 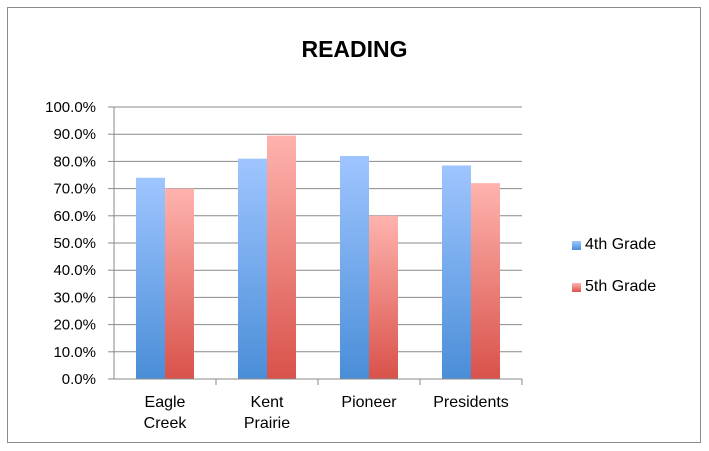 What do you see at coordinates (74, 216) in the screenshot?
I see `y-tick-label: 60.0%` at bounding box center [74, 216].